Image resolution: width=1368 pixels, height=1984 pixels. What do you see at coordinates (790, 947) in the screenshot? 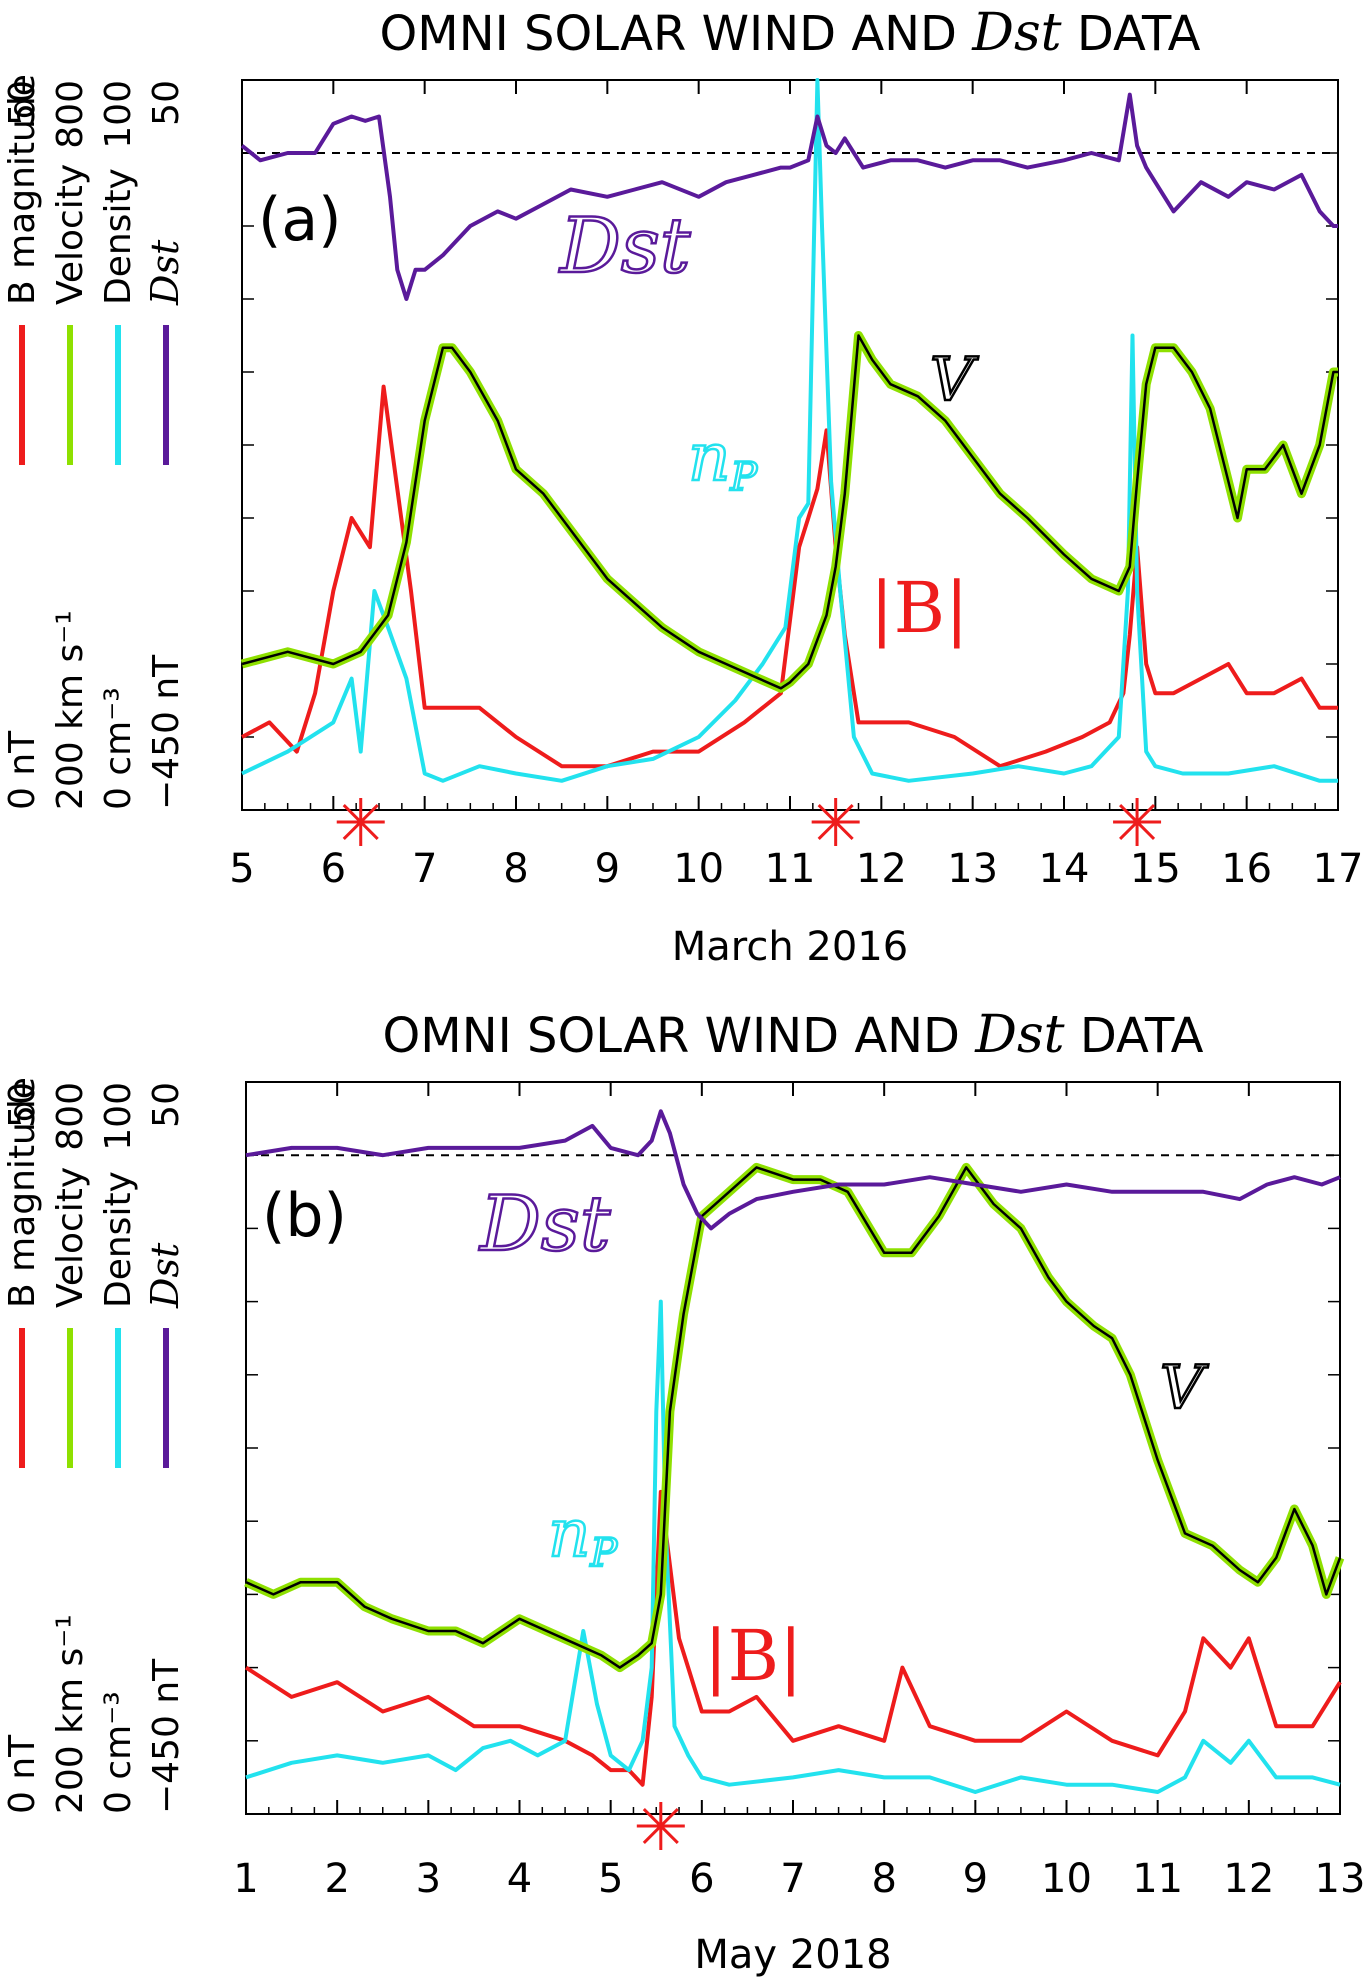
I see `x-axis-label: March 2016` at bounding box center [790, 947].